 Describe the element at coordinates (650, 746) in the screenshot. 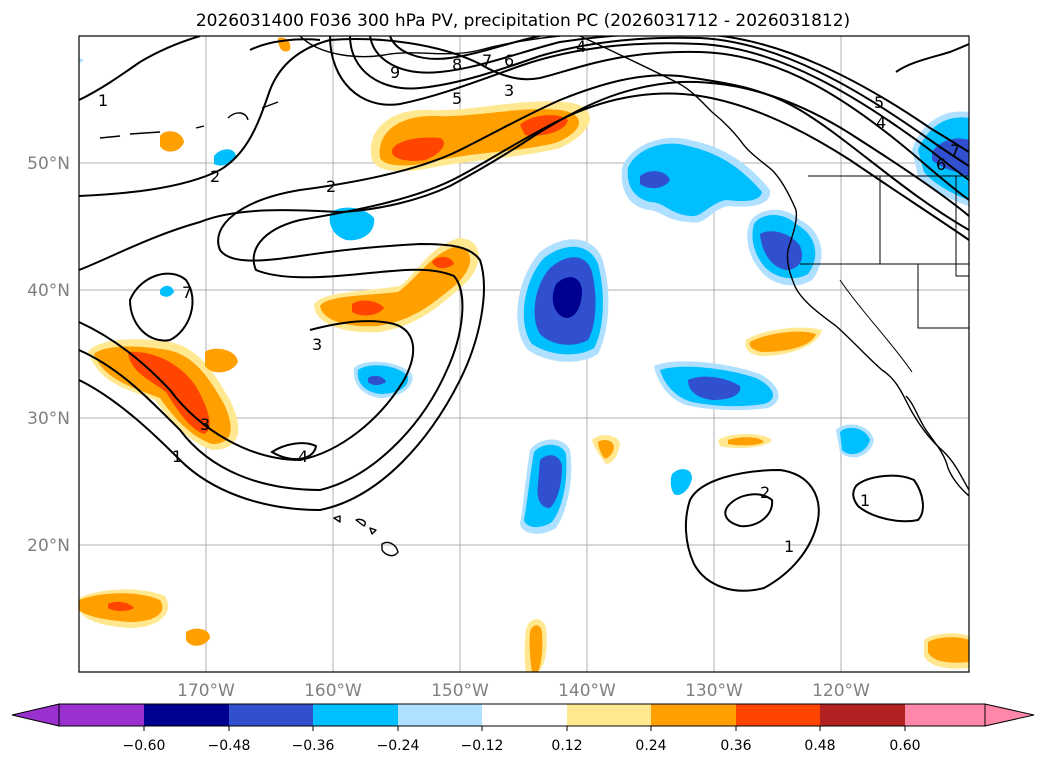

I see `colorbar-tick-label: 0.24` at that location.